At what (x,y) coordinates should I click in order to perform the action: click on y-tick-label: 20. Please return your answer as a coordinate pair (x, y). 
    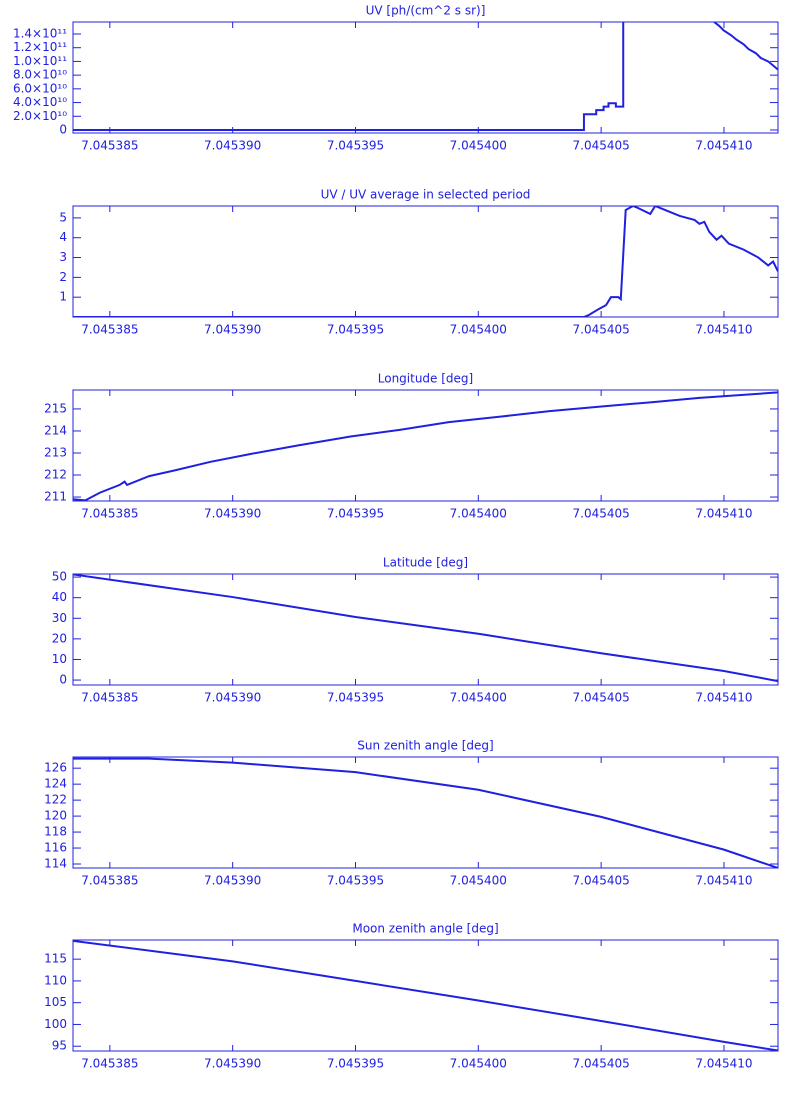
    Looking at the image, I should click on (59, 638).